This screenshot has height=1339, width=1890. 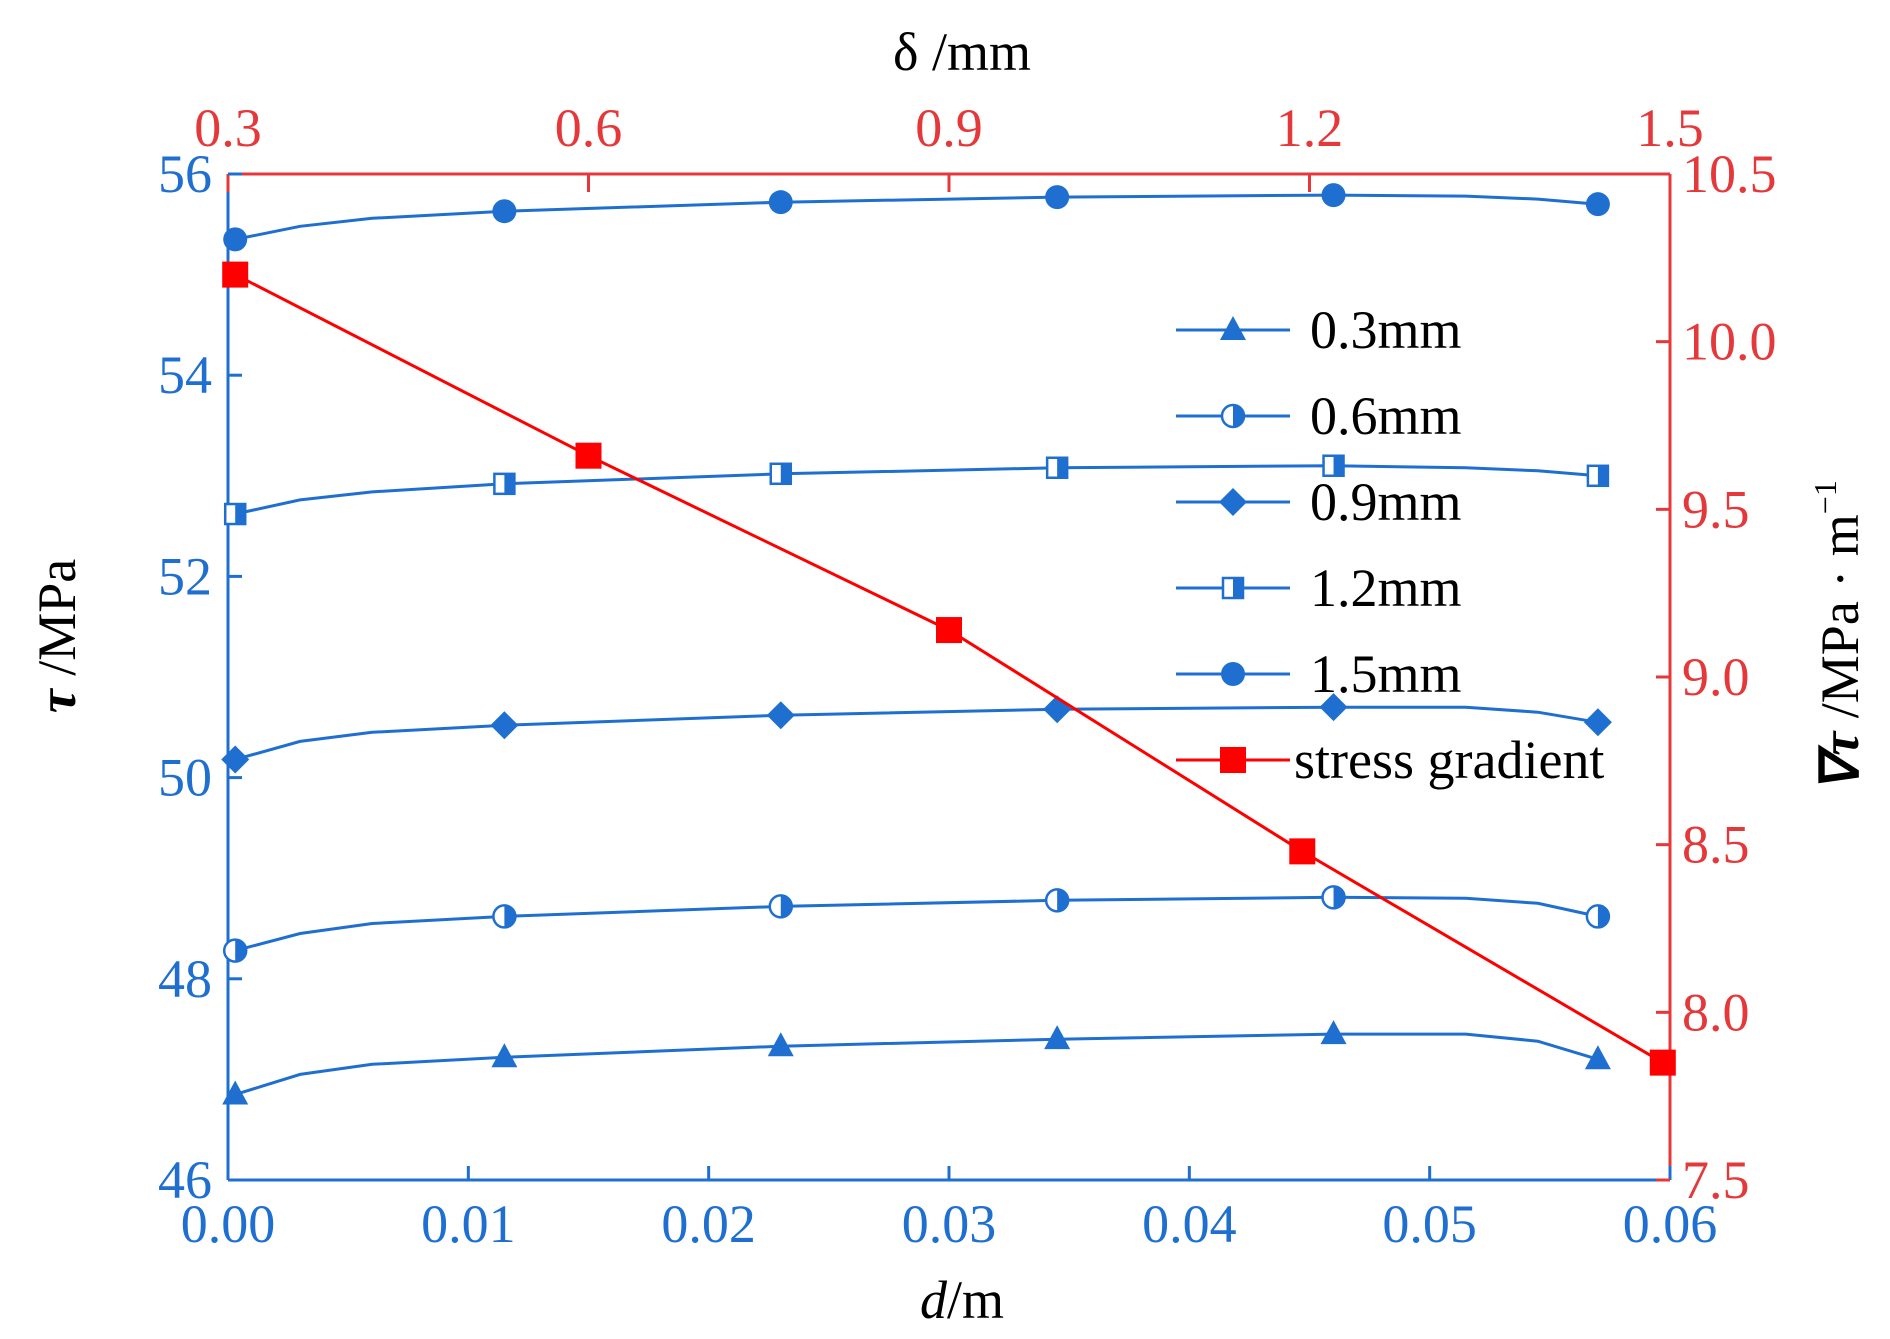 I want to click on left-tick-label: 48, so click(x=185, y=979).